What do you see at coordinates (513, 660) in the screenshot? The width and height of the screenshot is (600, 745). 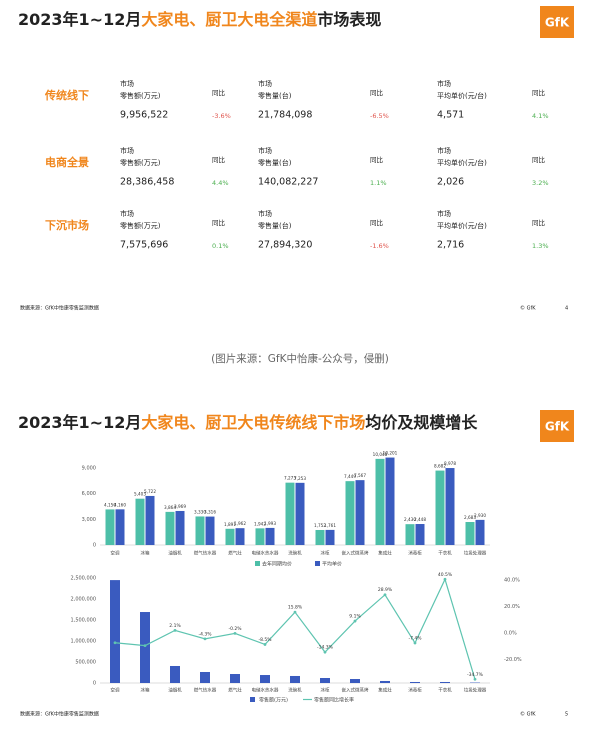 I see `y2-tick-label: -20.0%` at bounding box center [513, 660].